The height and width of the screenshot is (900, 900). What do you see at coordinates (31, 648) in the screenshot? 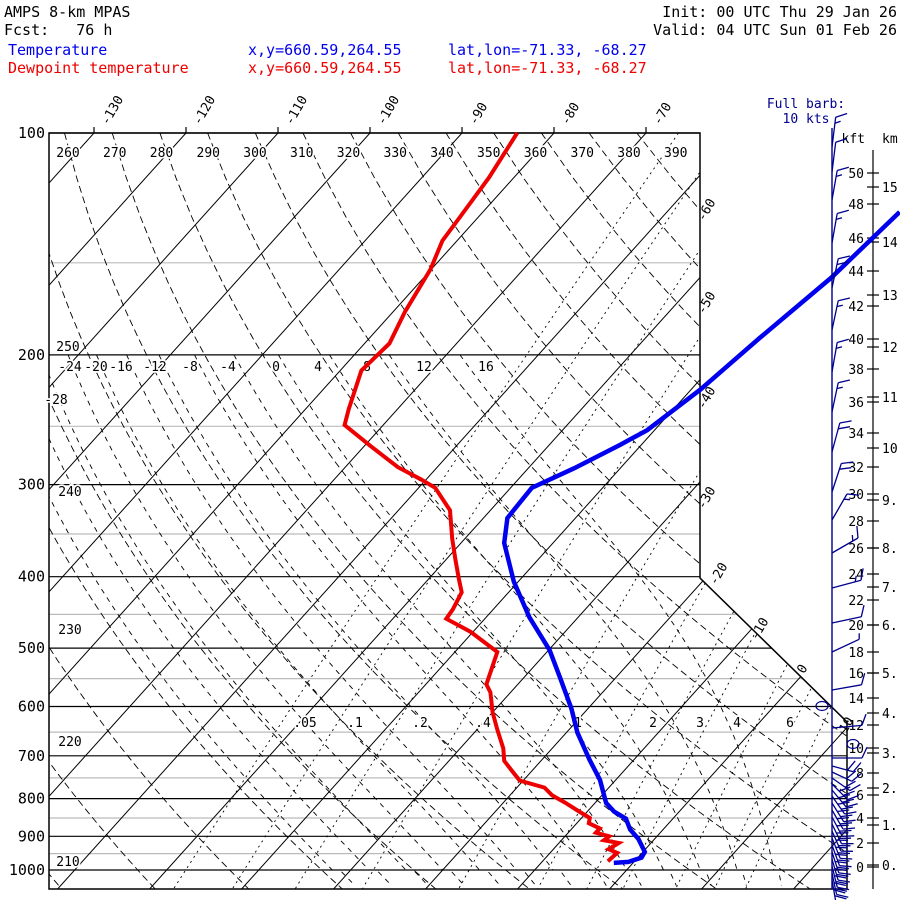
I see `svg-text: 500` at bounding box center [31, 648].